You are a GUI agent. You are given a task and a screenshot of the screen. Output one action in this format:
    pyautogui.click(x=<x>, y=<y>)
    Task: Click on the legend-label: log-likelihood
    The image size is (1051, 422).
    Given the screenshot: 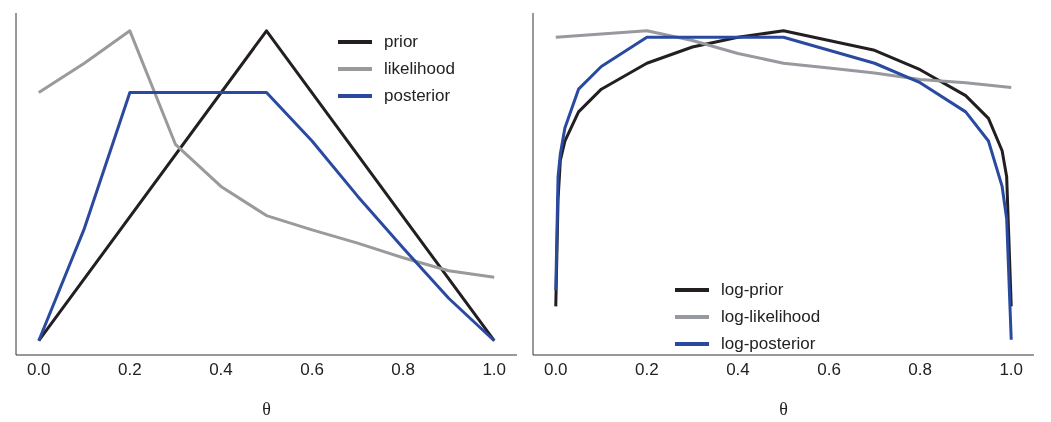 What is the action you would take?
    pyautogui.click(x=771, y=316)
    